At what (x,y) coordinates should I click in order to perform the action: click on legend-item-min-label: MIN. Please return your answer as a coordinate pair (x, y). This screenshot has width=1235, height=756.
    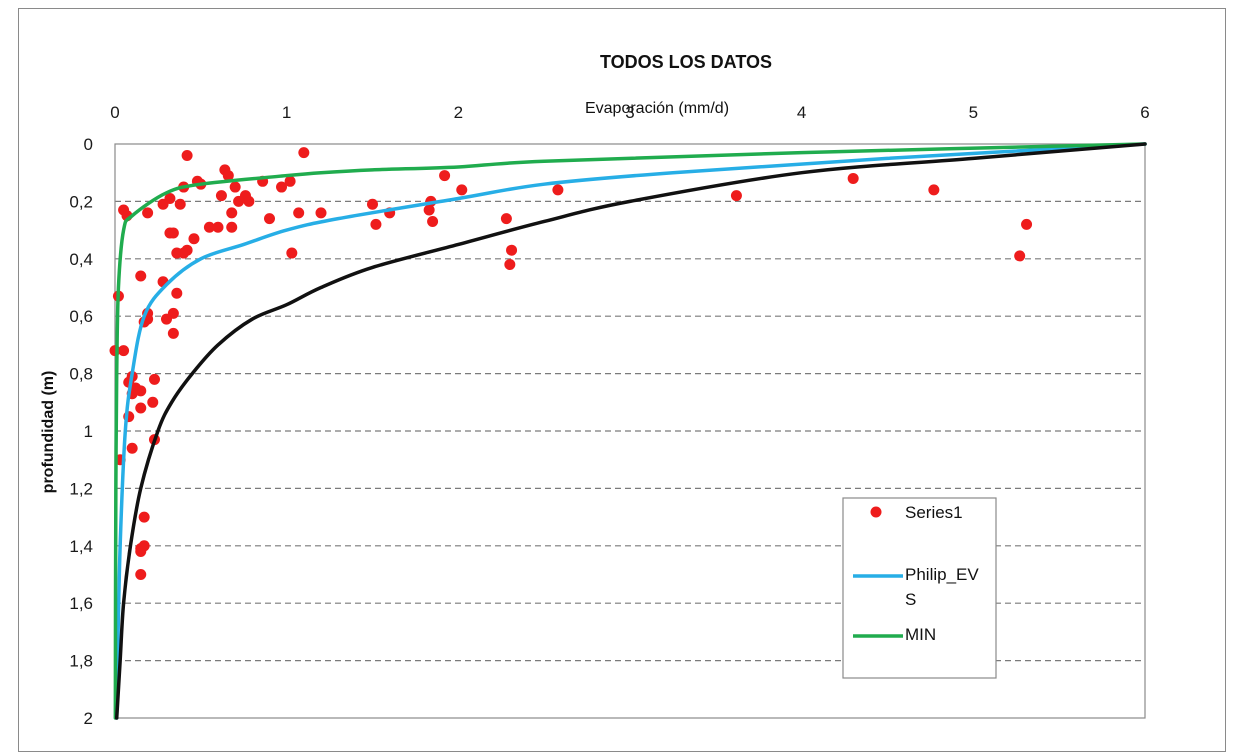
    Looking at the image, I should click on (920, 634).